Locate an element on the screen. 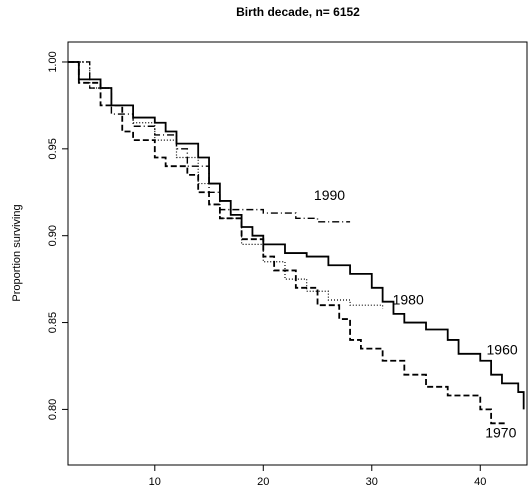 The width and height of the screenshot is (528, 497). x-tick-label: 10 is located at coordinates (155, 482).